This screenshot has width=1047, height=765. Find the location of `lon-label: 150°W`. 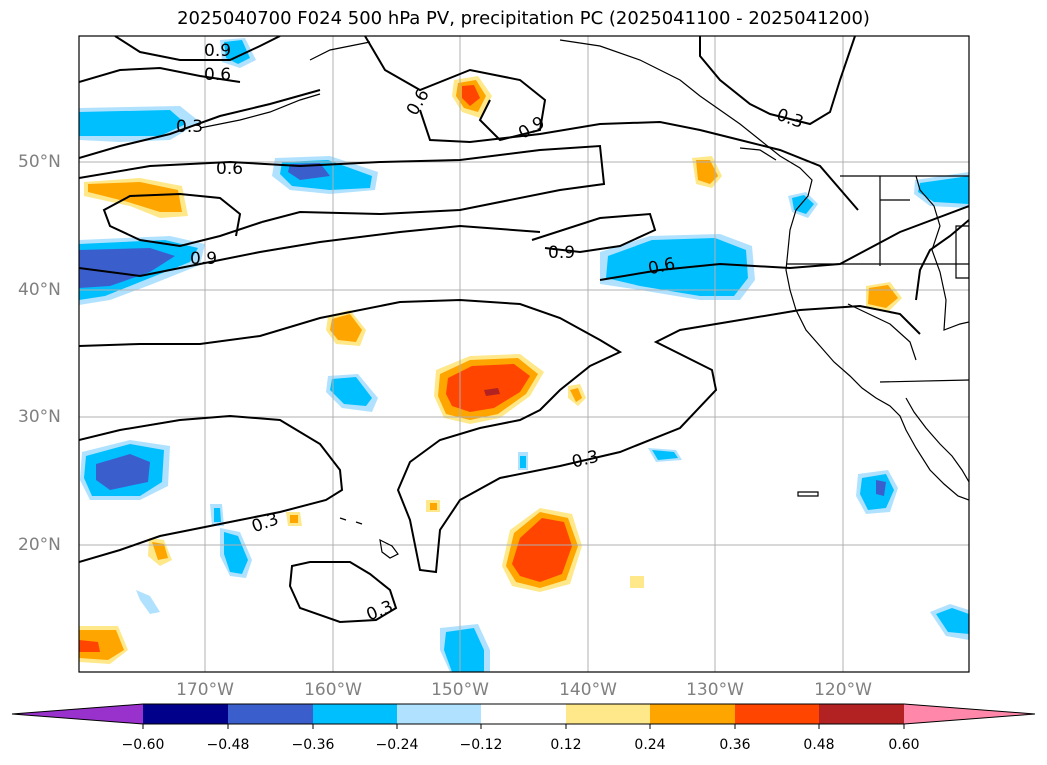

lon-label: 150°W is located at coordinates (460, 690).